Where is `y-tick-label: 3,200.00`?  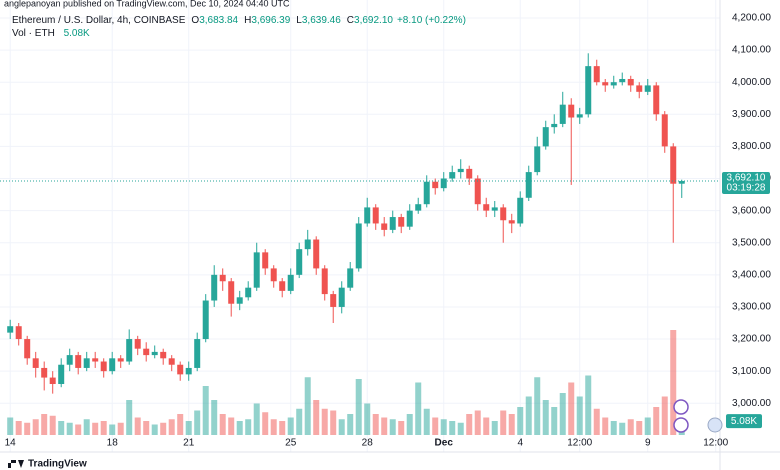
y-tick-label: 3,200.00 is located at coordinates (751, 339).